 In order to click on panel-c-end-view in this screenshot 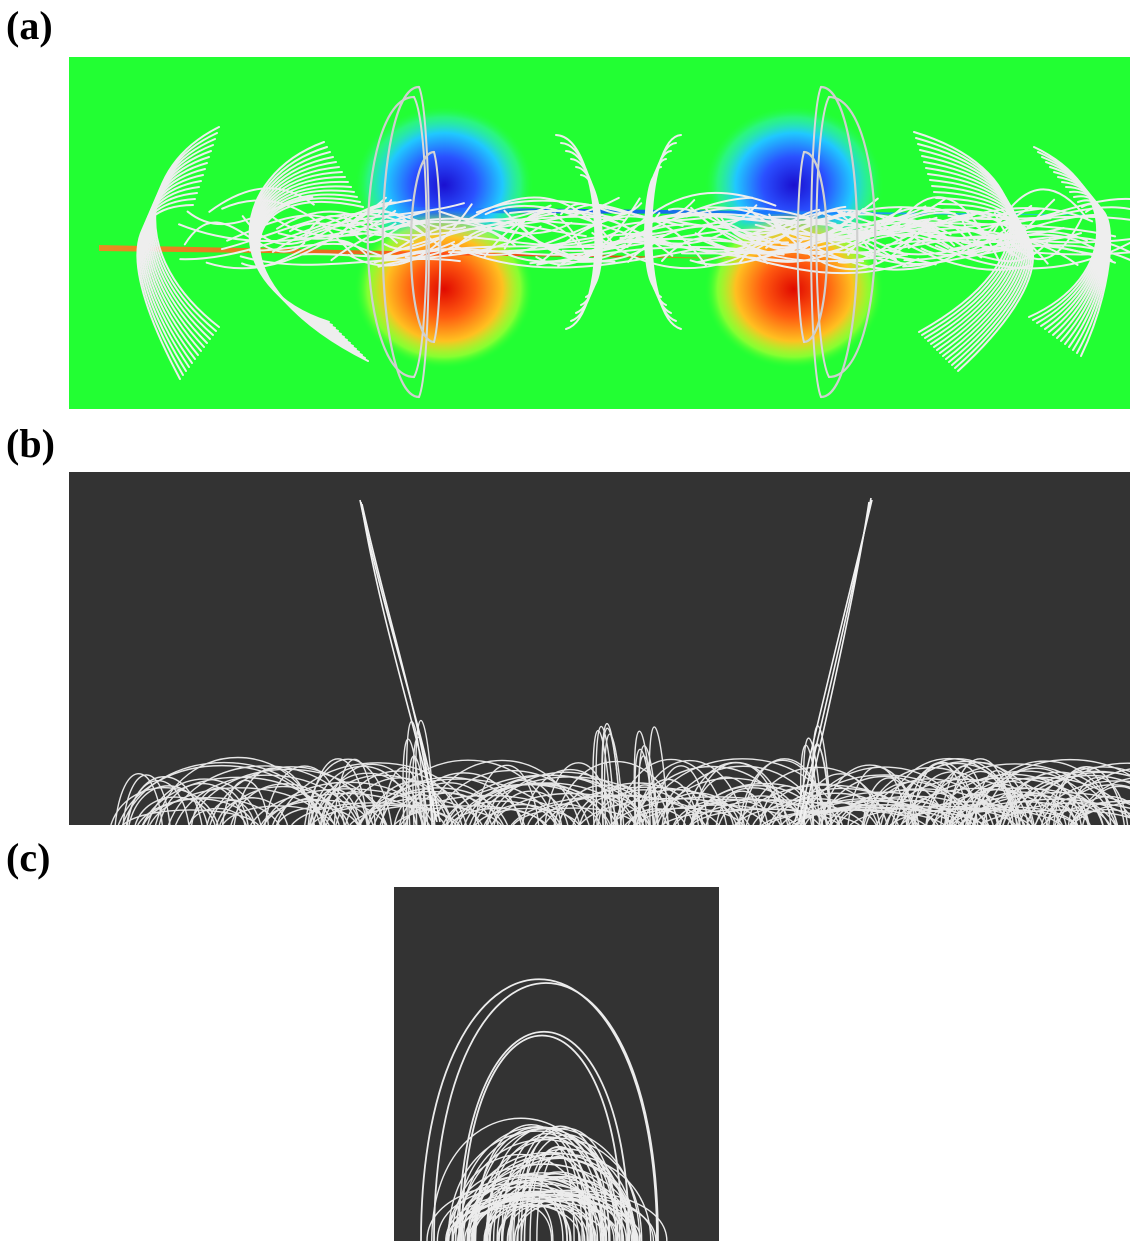, I will do `click(556, 1064)`.